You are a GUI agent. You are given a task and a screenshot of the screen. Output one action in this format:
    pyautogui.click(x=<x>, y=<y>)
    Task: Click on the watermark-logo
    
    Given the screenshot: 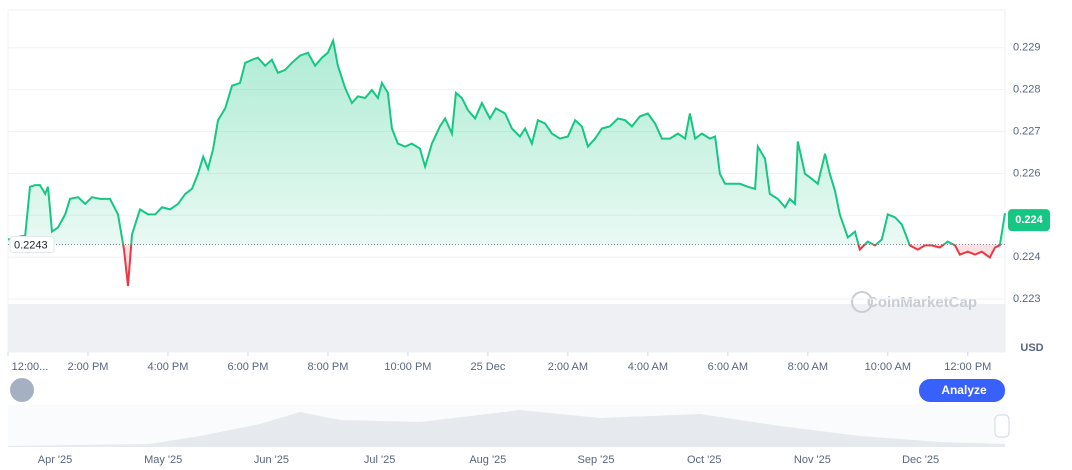 What is the action you would take?
    pyautogui.click(x=862, y=302)
    